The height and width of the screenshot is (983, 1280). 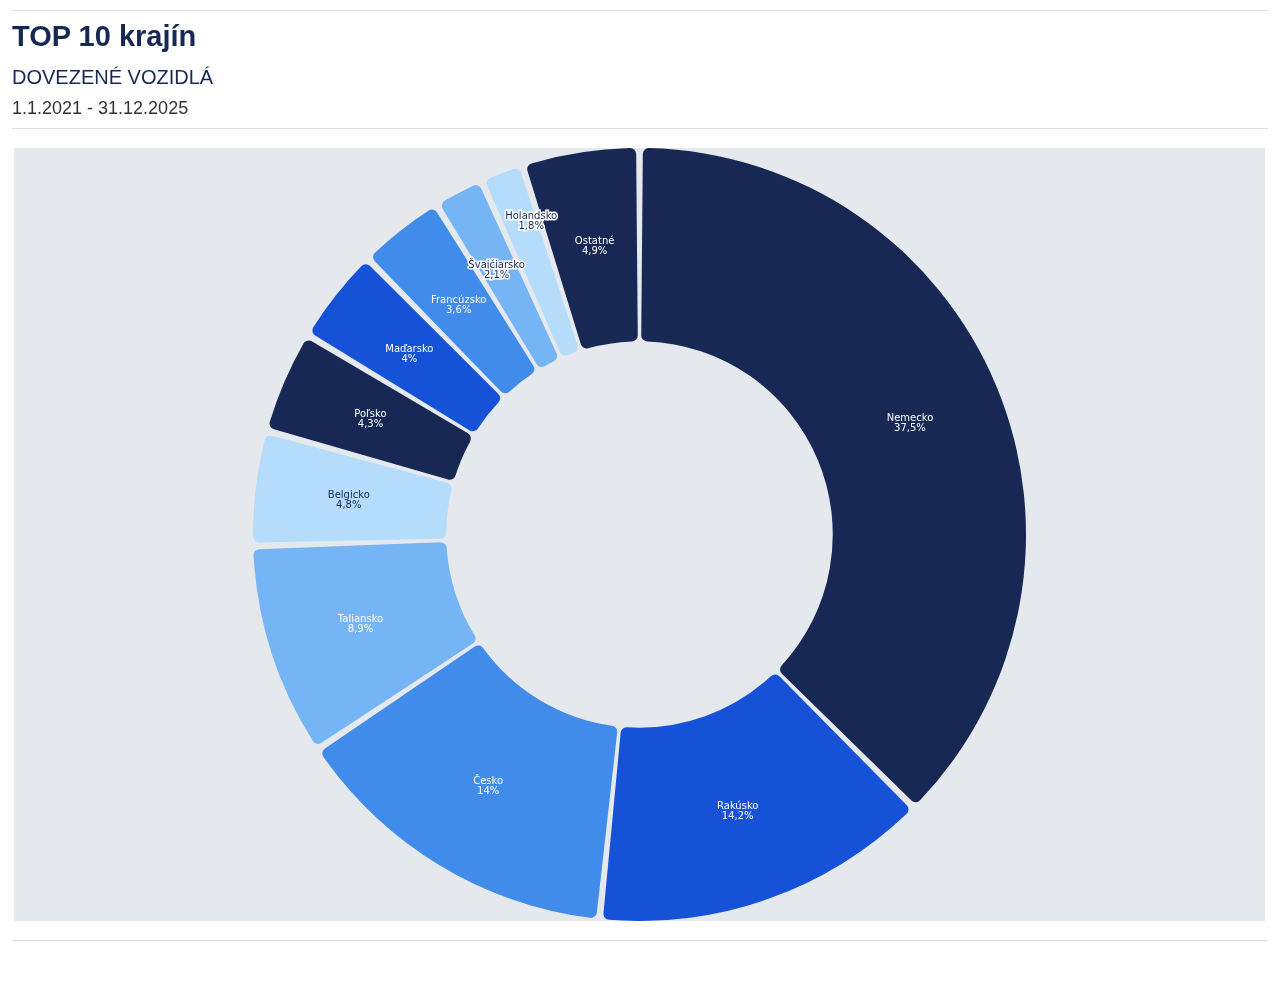 What do you see at coordinates (496, 275) in the screenshot?
I see `data-label: 2,1%` at bounding box center [496, 275].